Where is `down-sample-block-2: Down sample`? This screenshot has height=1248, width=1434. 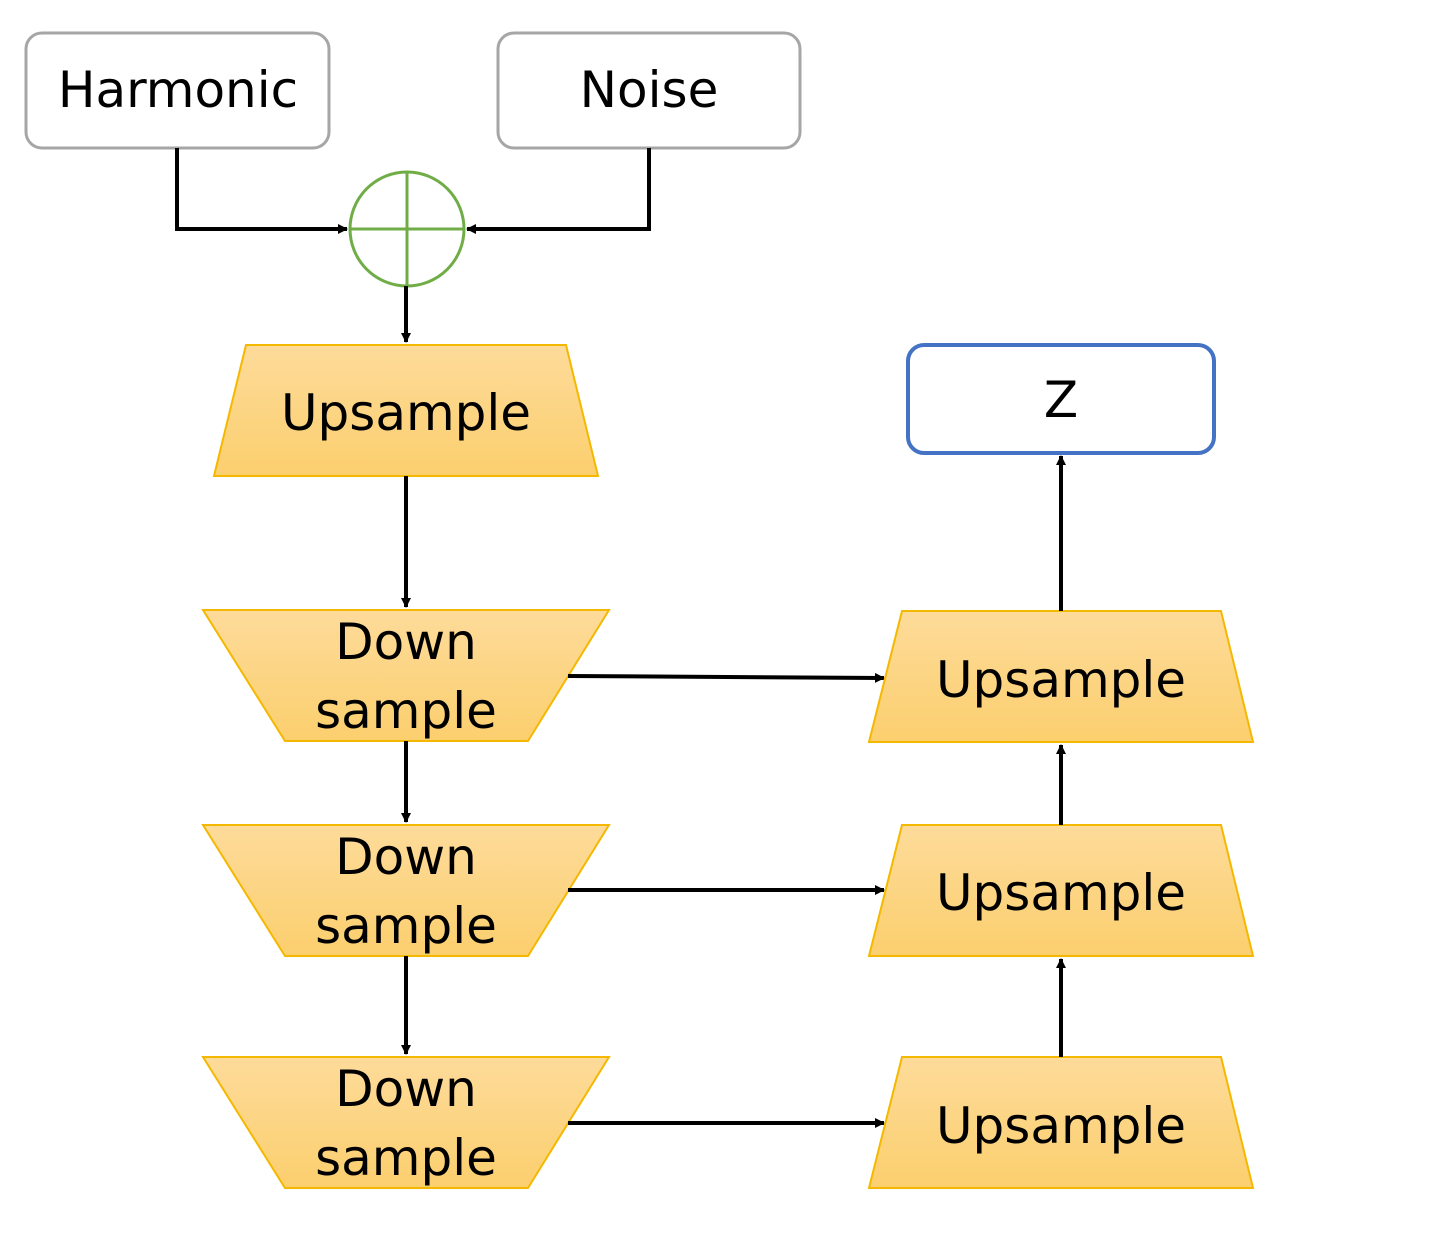 down-sample-block-2: Down sample is located at coordinates (406, 890).